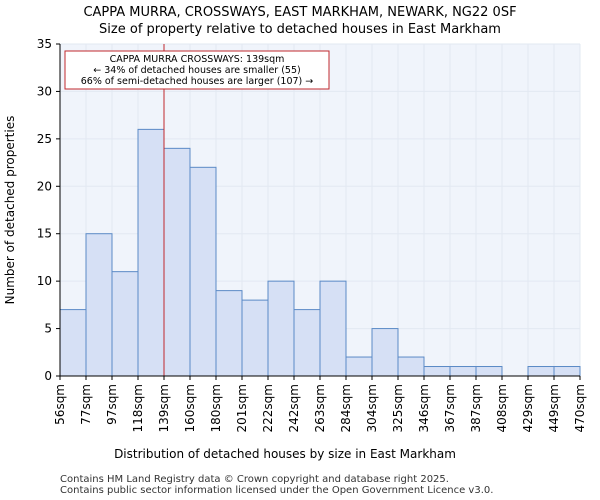 This screenshot has width=600, height=500. I want to click on bar-387sqm, so click(489, 371).